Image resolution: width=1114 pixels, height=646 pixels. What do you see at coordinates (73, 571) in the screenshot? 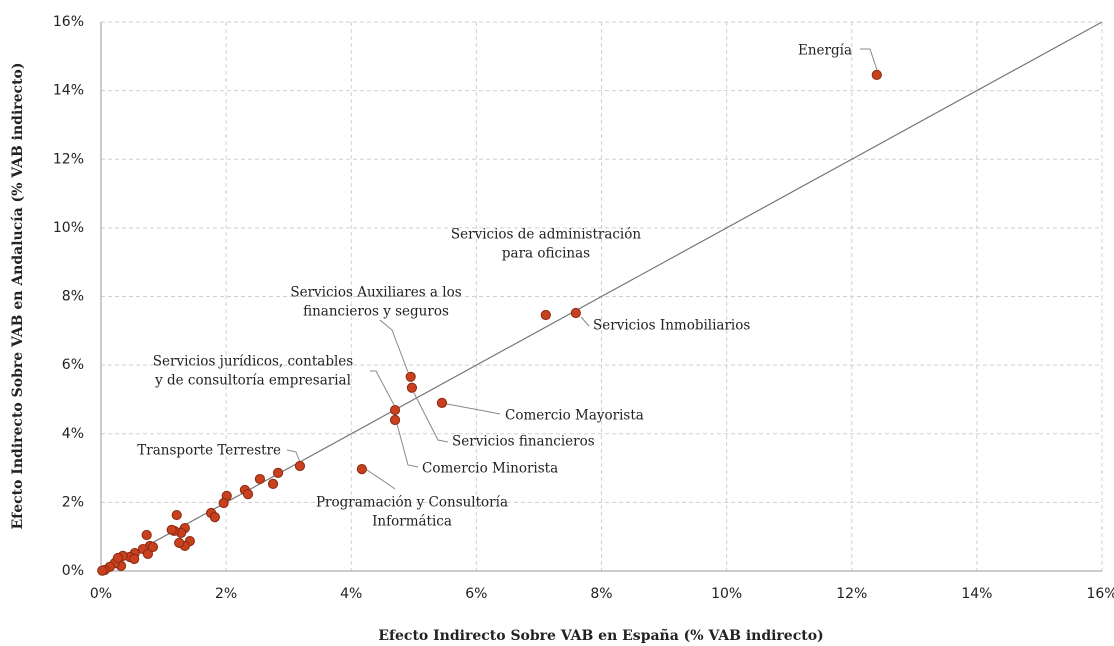
I see `y-tick-label: 0%` at bounding box center [73, 571].